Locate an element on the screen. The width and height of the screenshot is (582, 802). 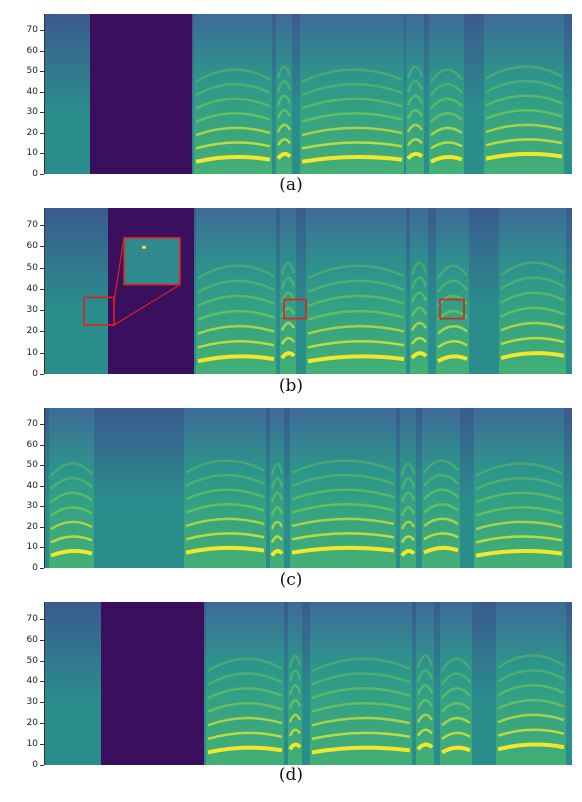
y-axis is located at coordinates (44, 94).